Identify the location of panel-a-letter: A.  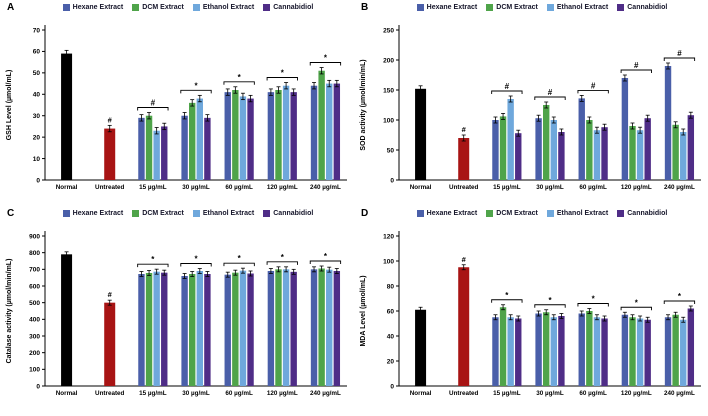
(11, 7).